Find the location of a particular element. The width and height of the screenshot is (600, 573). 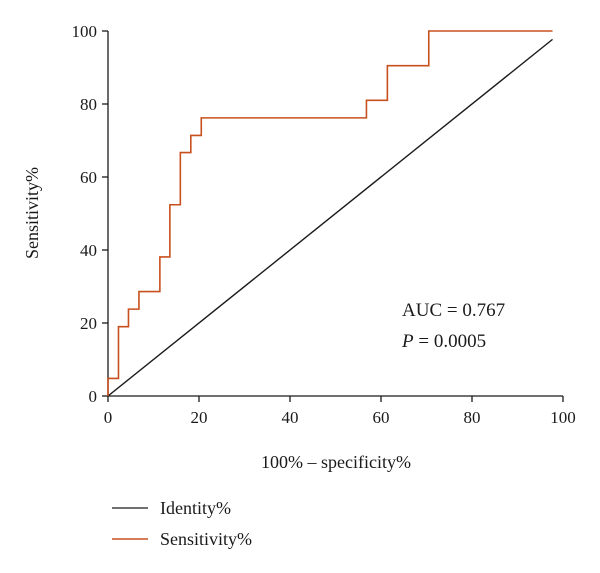

p-label: P is located at coordinates (407, 341).